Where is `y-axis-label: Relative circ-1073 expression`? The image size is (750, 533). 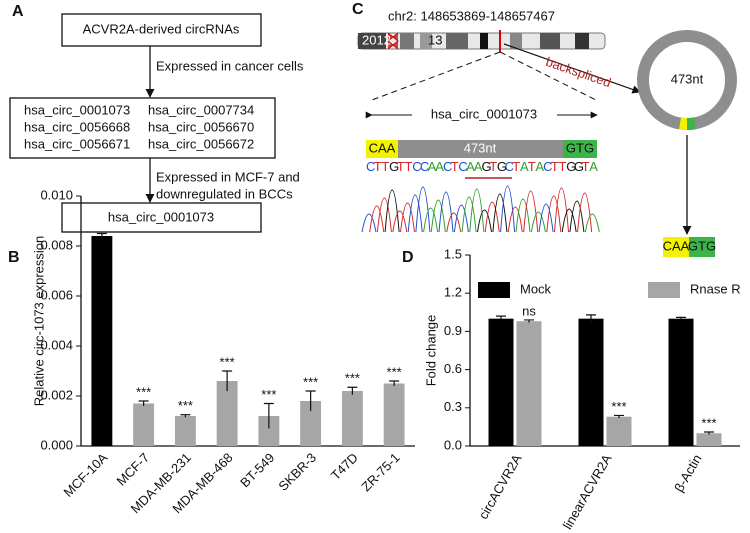
y-axis-label: Relative circ-1073 expression is located at coordinates (38, 321).